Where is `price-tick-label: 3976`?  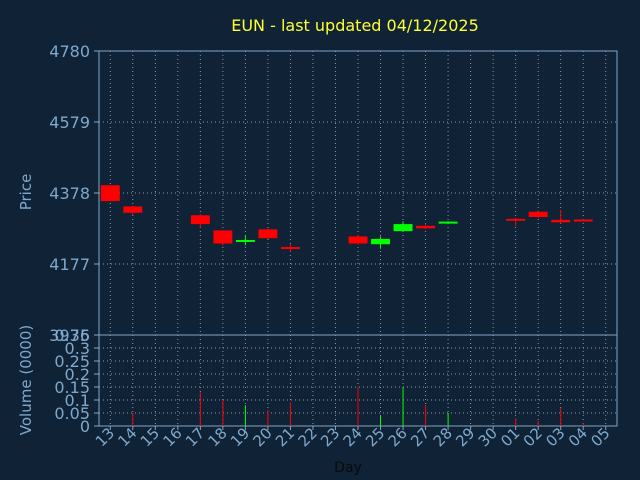 price-tick-label: 3976 is located at coordinates (69, 335).